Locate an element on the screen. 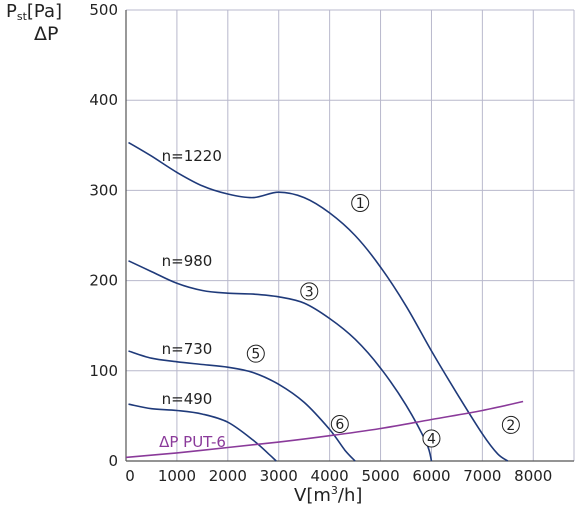 The image size is (579, 509). y-axis-unit: [Pa] is located at coordinates (44, 11).